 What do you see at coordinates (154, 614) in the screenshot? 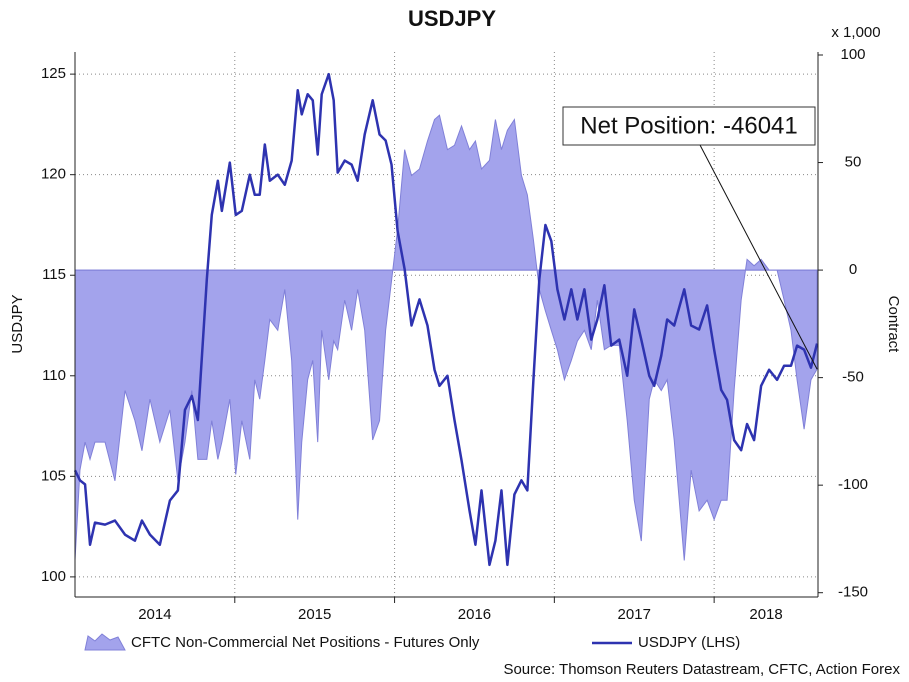
I see `x-tick-label: 2014` at bounding box center [154, 614].